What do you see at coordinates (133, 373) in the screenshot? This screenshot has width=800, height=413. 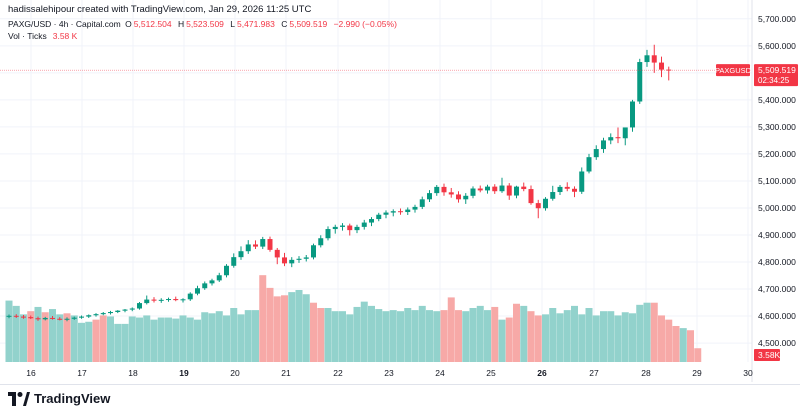 I see `time-axis-label: 18` at bounding box center [133, 373].